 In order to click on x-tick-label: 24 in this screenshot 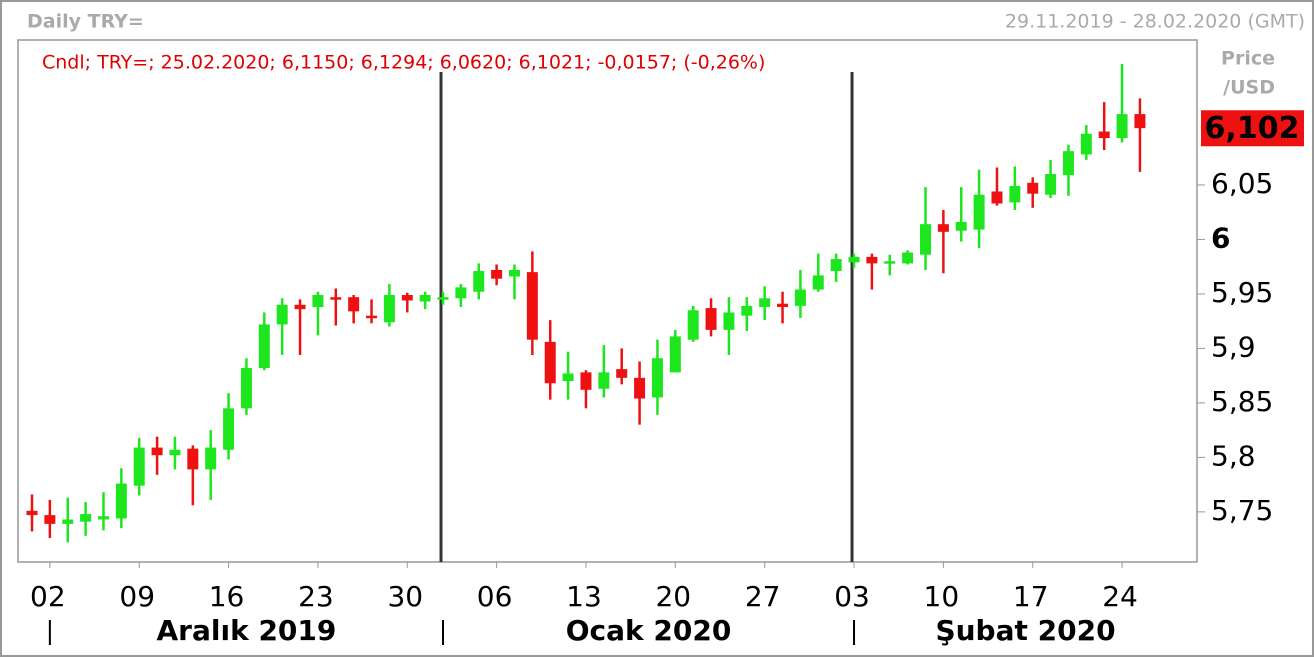, I will do `click(1120, 596)`.